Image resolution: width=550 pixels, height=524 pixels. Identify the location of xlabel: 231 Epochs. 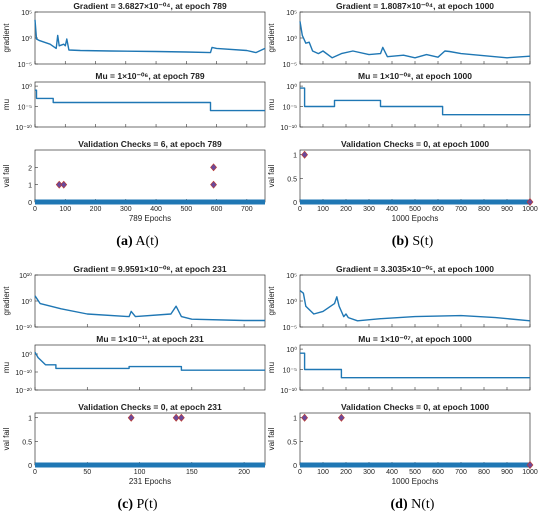
(150, 481).